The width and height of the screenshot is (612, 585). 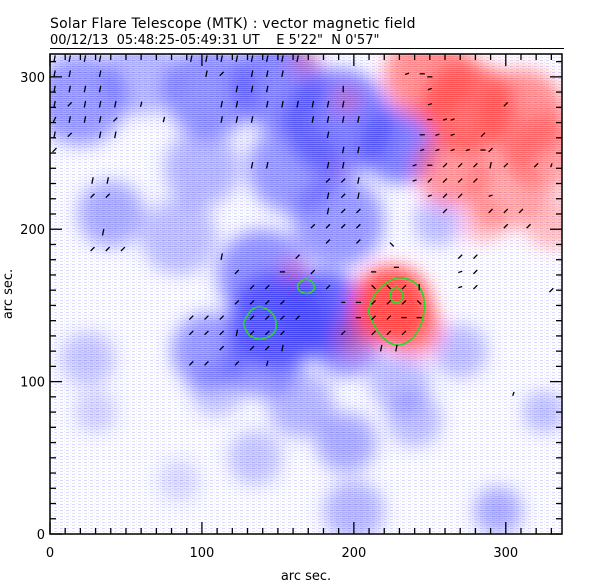 What do you see at coordinates (32, 78) in the screenshot?
I see `y-tick-label: 300` at bounding box center [32, 78].